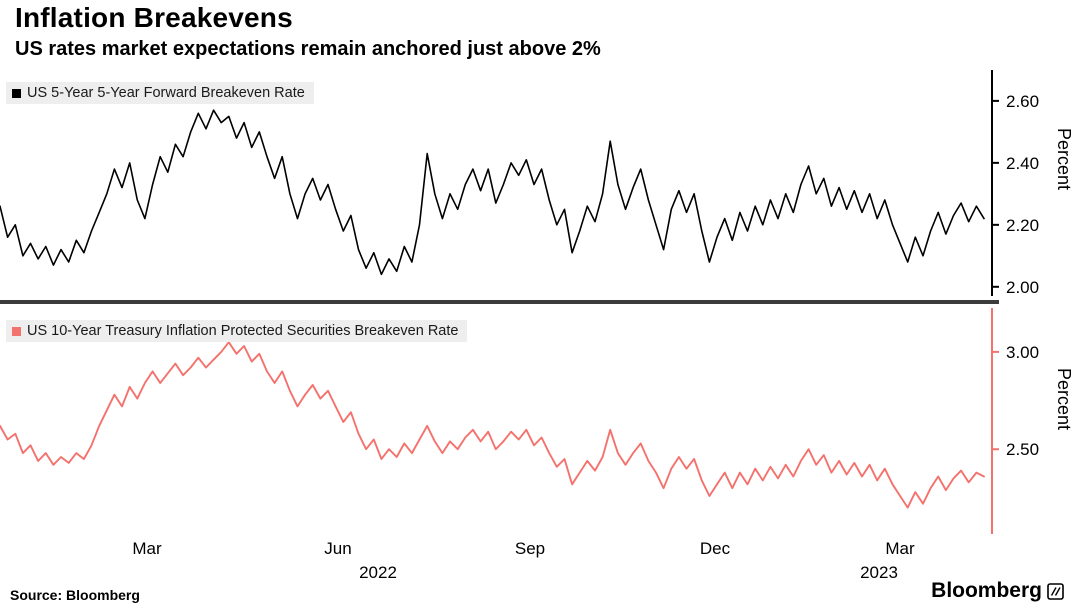 The image size is (1078, 608). Describe the element at coordinates (715, 548) in the screenshot. I see `x-tick-label: Dec` at that location.